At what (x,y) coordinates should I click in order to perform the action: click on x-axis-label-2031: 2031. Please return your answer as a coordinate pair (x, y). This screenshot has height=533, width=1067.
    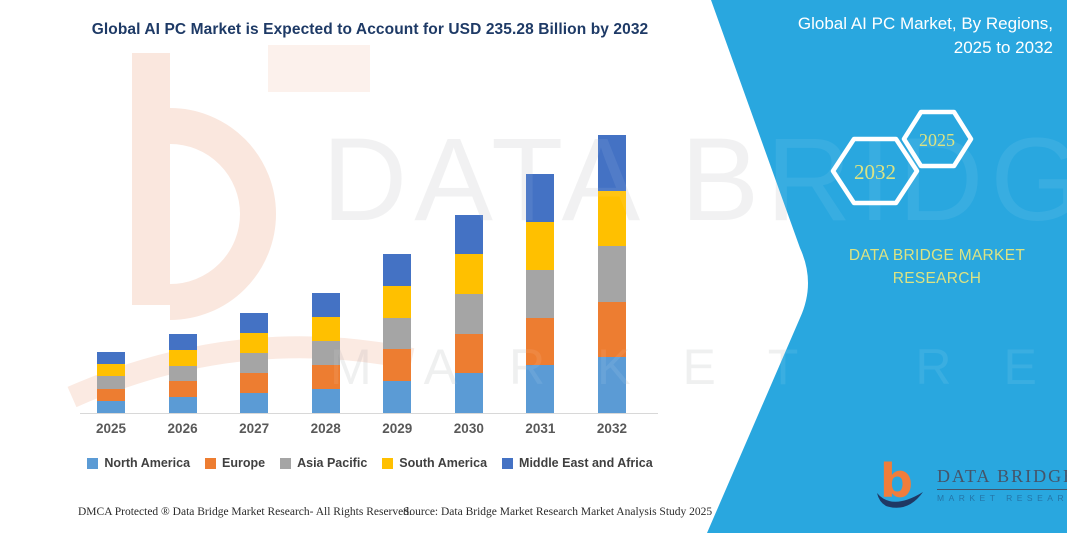
    Looking at the image, I should click on (540, 428).